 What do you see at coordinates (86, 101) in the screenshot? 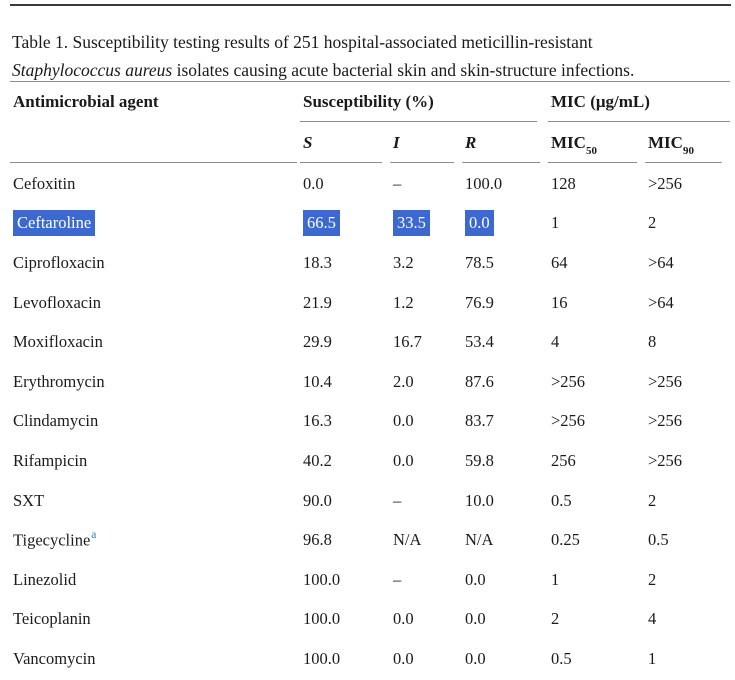
I see `column-header-agent: Antimicrobial agent` at bounding box center [86, 101].